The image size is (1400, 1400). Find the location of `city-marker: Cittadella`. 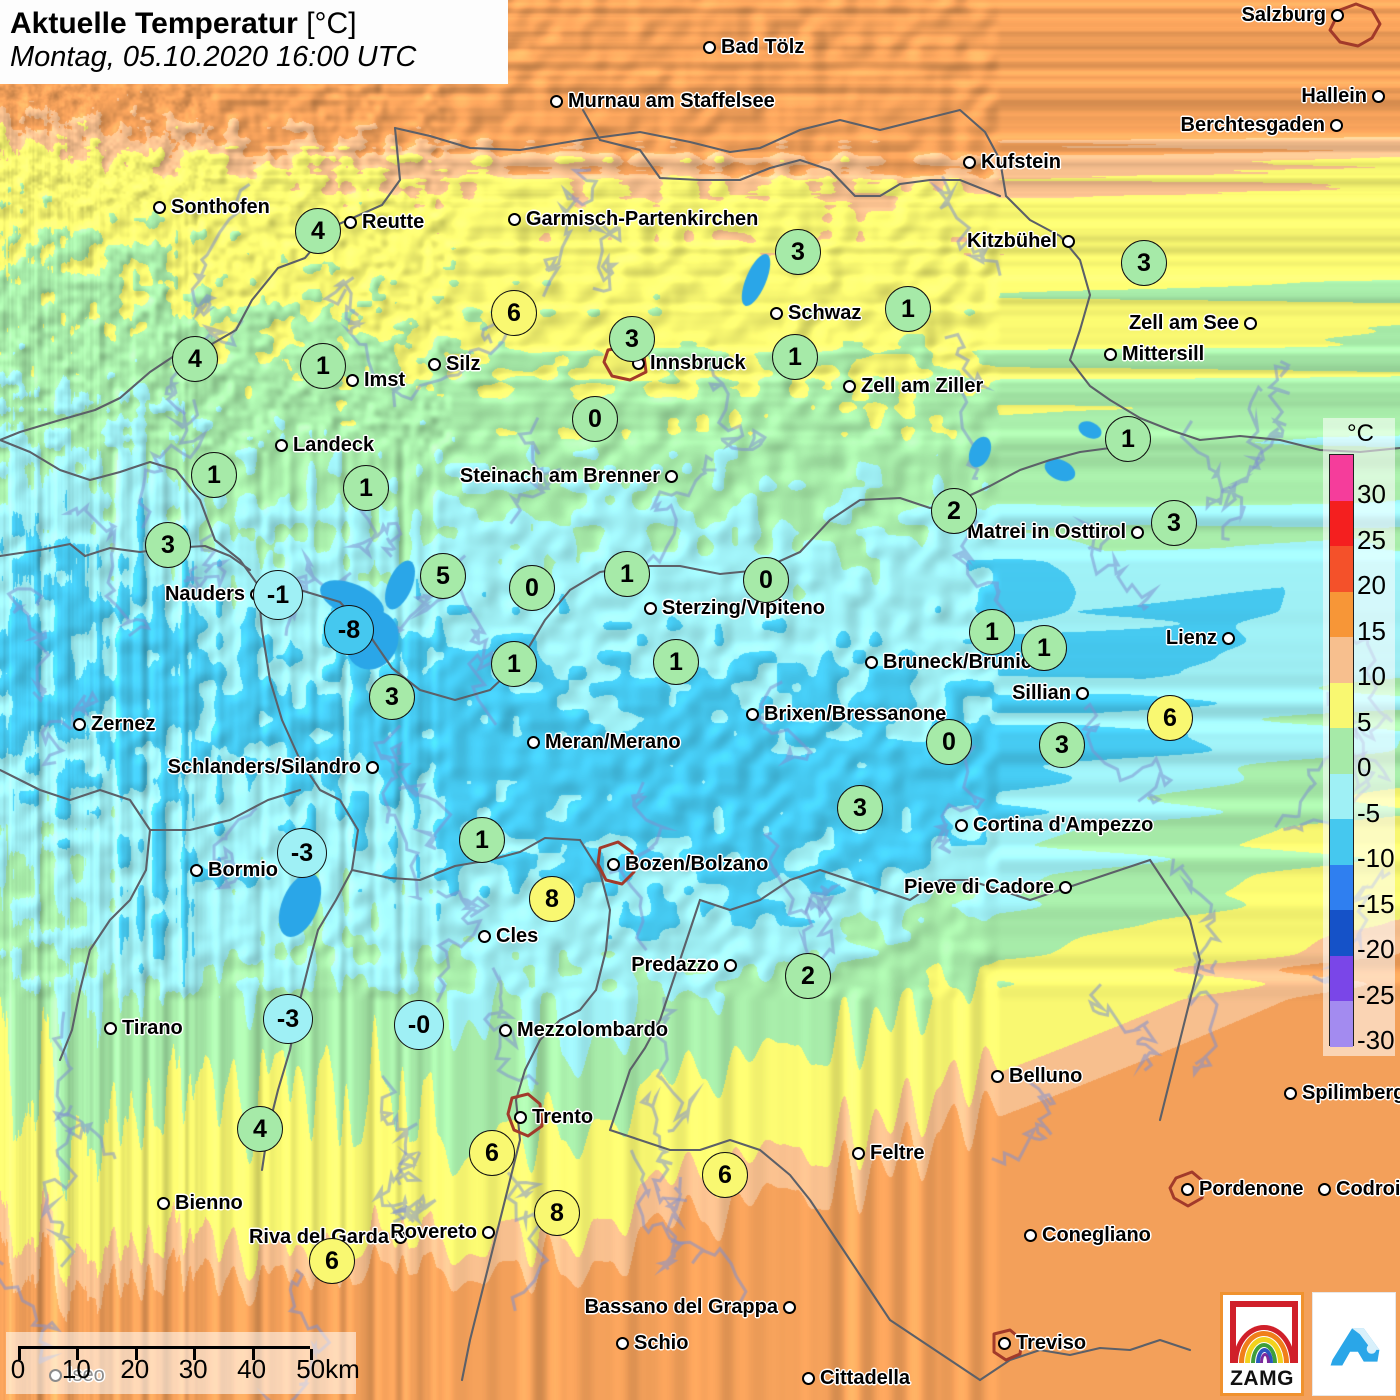

city-marker: Cittadella is located at coordinates (856, 1378).